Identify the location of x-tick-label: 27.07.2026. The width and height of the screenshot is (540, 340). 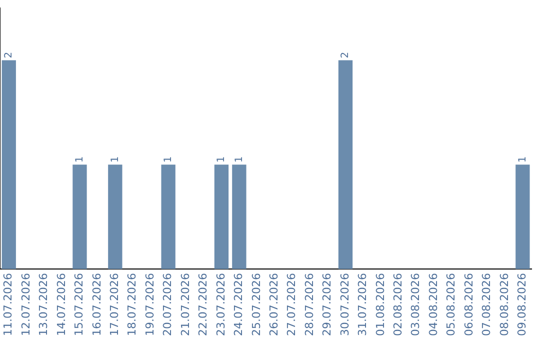
(291, 304).